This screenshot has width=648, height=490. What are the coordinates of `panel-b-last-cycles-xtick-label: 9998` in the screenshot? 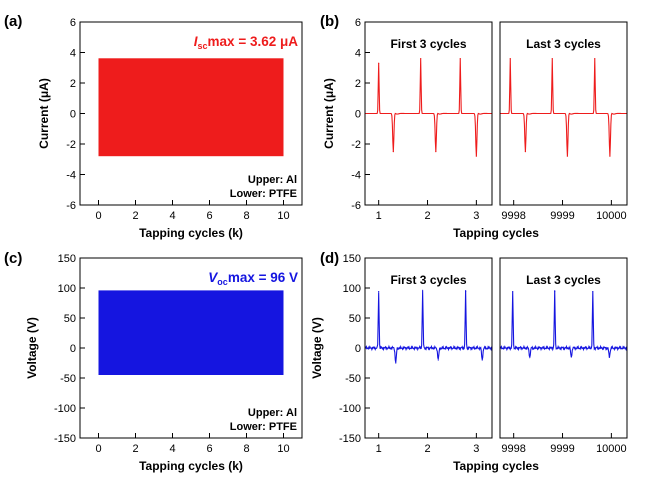 It's located at (513, 216).